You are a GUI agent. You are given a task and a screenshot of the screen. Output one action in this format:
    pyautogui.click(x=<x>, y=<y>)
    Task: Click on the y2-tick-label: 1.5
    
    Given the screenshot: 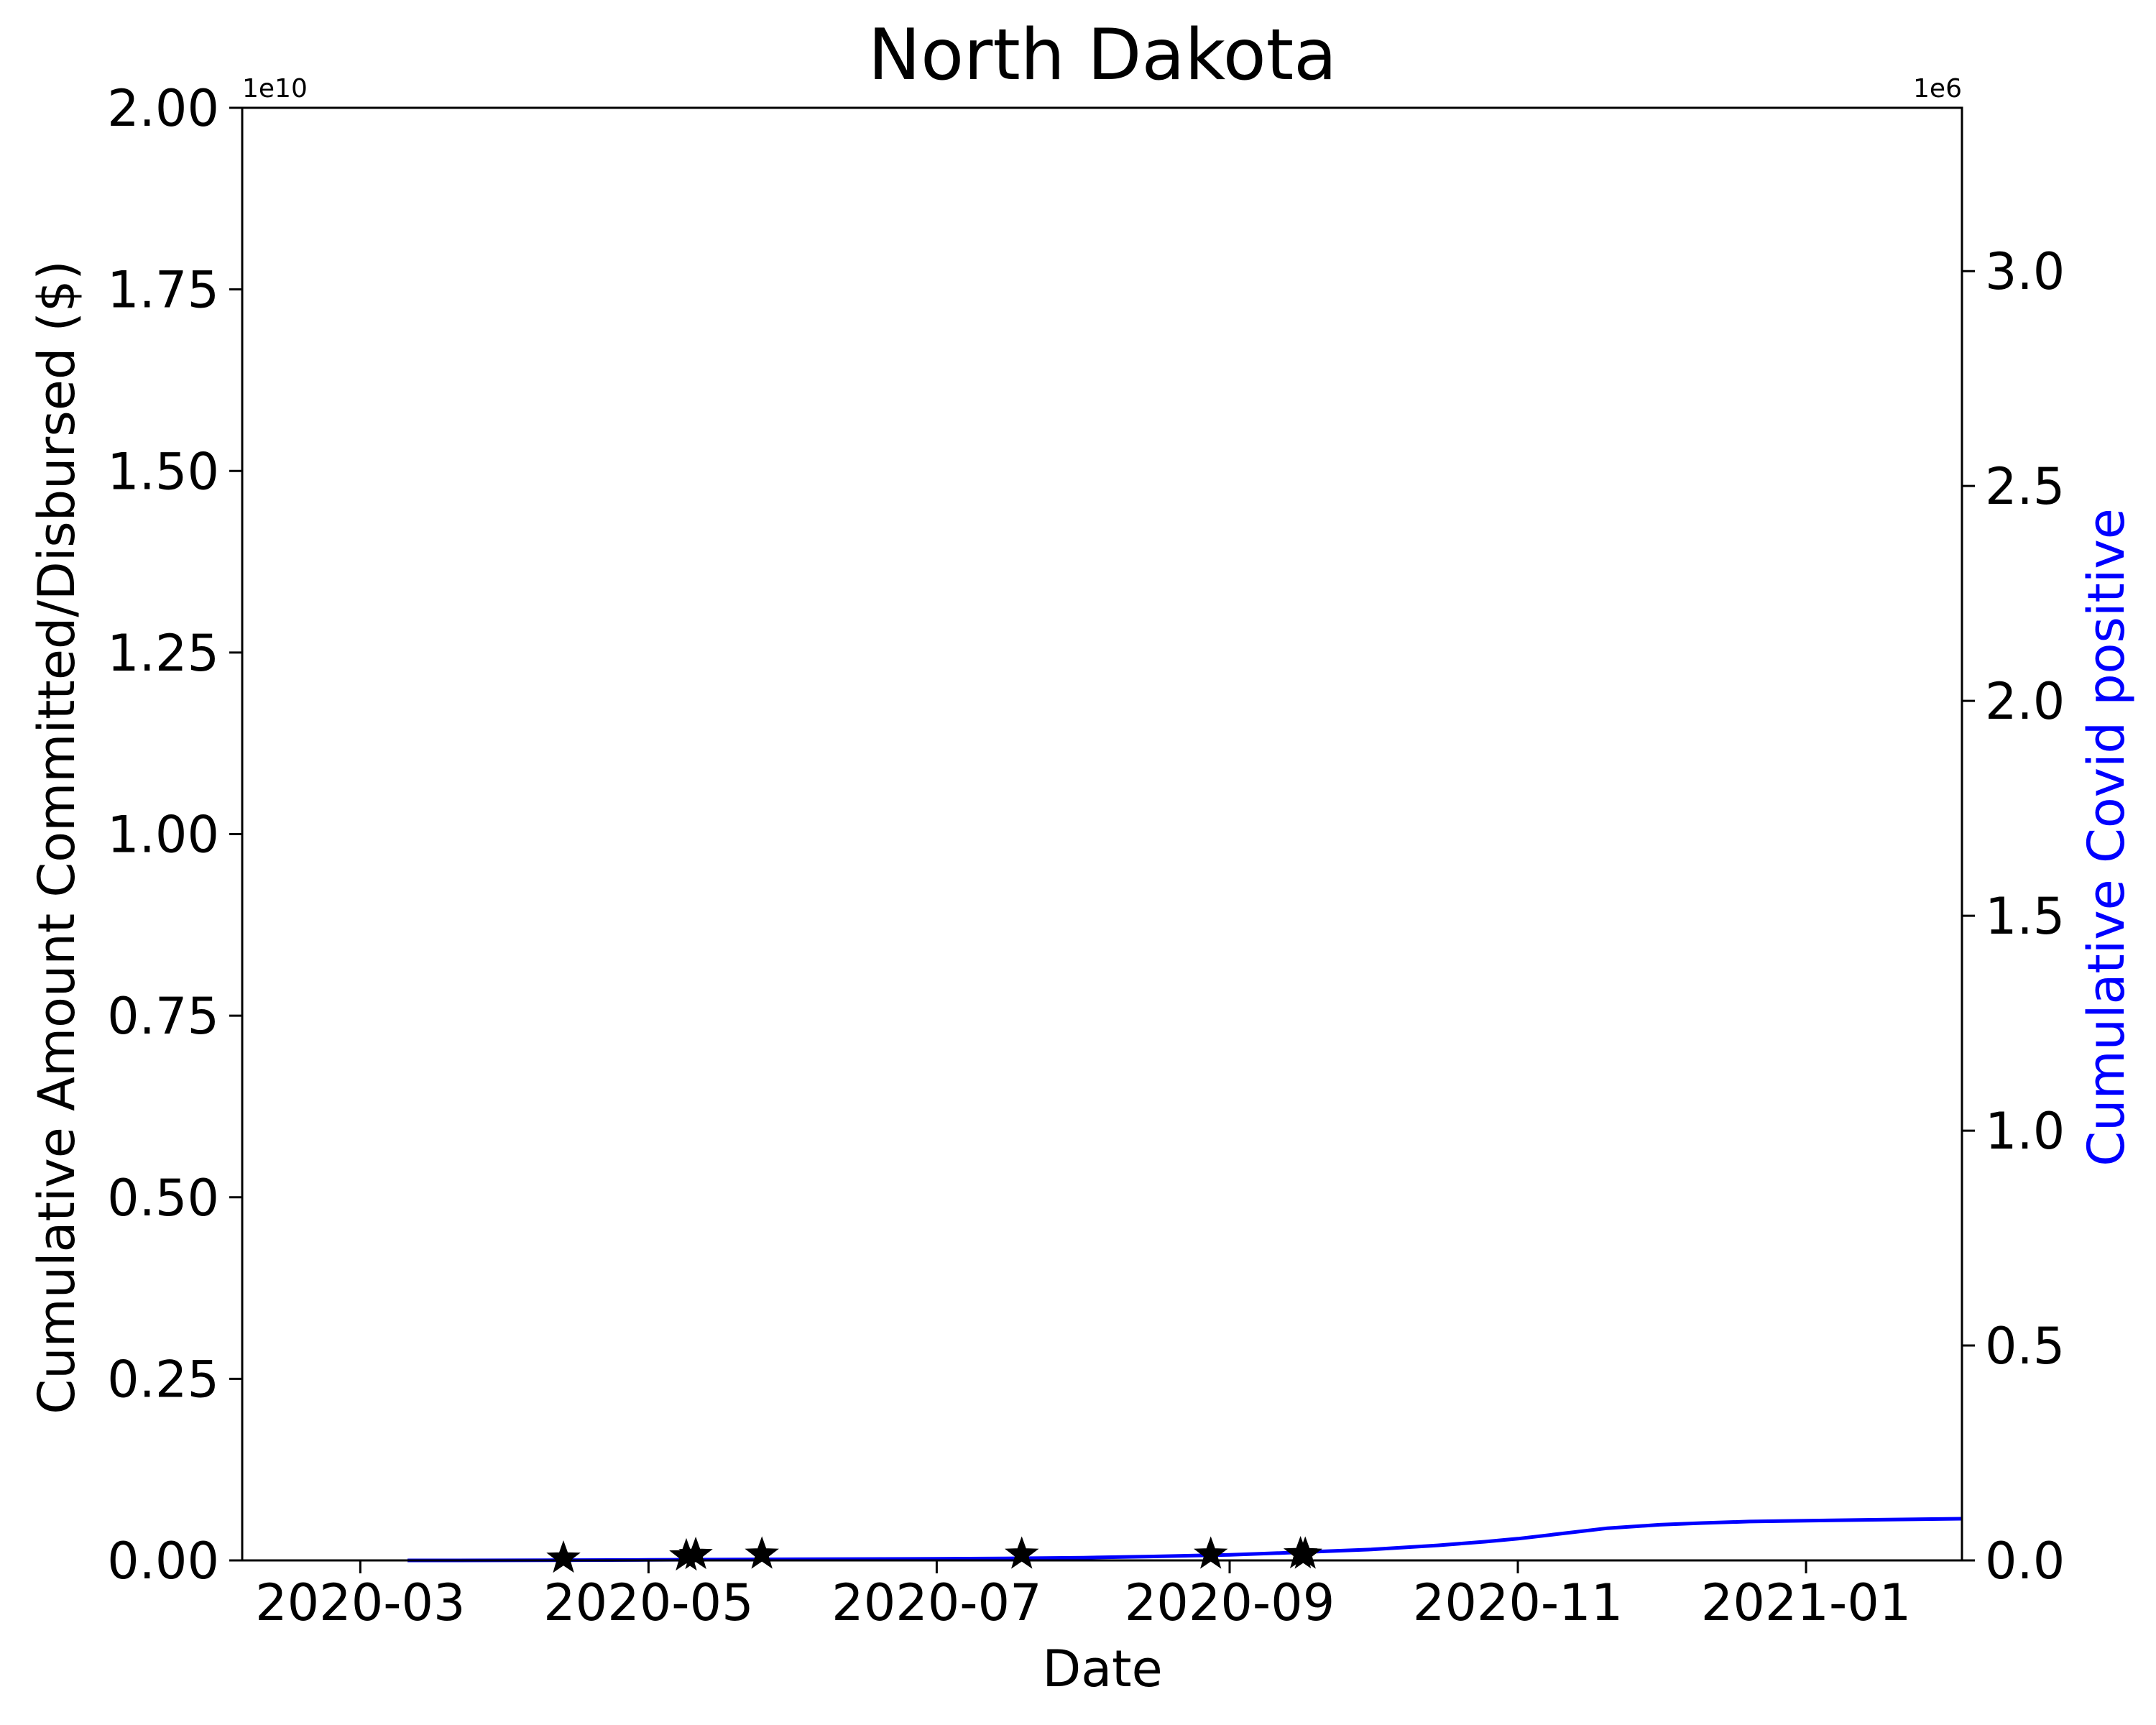 What is the action you would take?
    pyautogui.click(x=2025, y=916)
    